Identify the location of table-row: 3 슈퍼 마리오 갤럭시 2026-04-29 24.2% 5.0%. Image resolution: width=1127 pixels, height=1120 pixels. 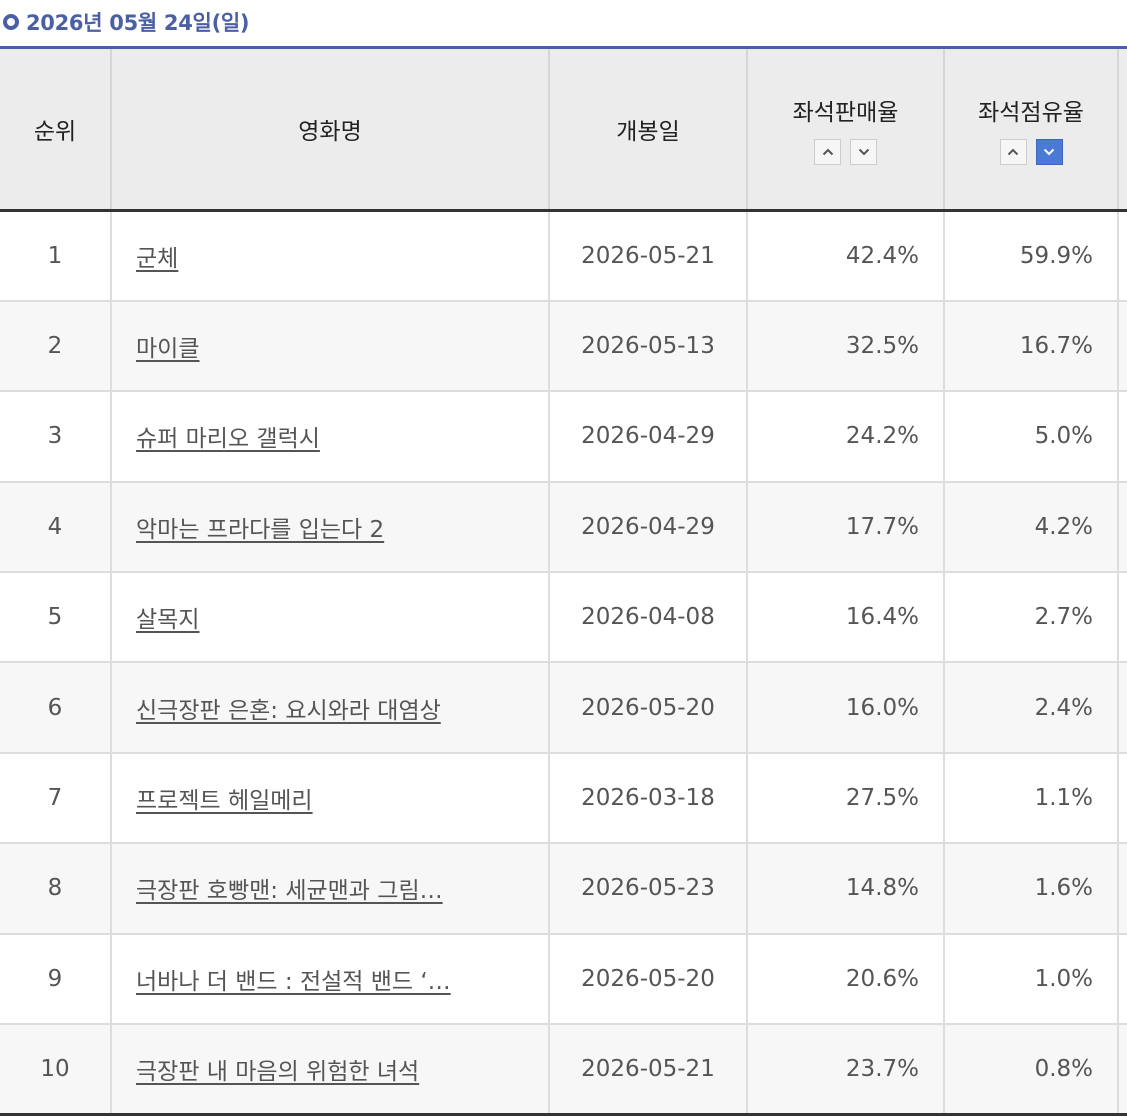
(563, 437).